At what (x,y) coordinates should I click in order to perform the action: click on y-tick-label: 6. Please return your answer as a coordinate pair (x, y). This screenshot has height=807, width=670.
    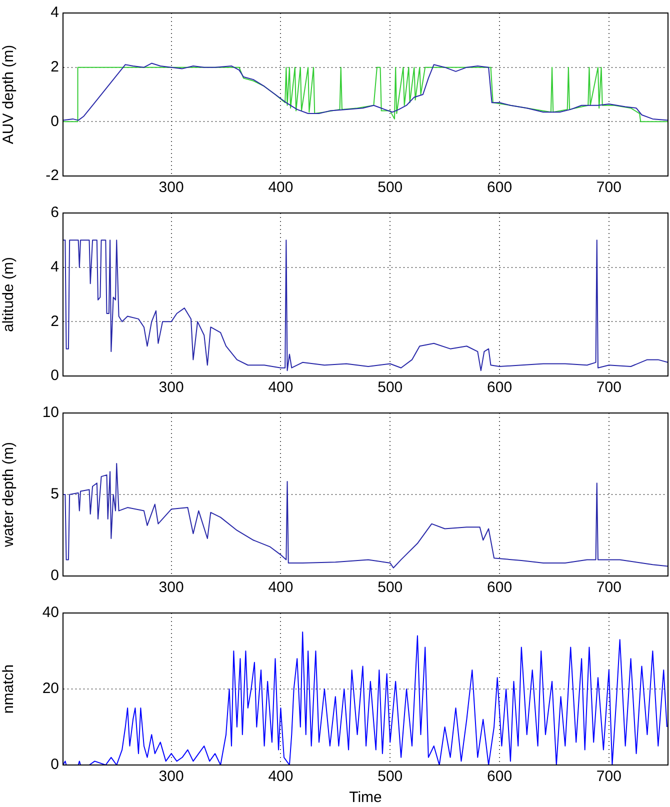
    Looking at the image, I should click on (54, 213).